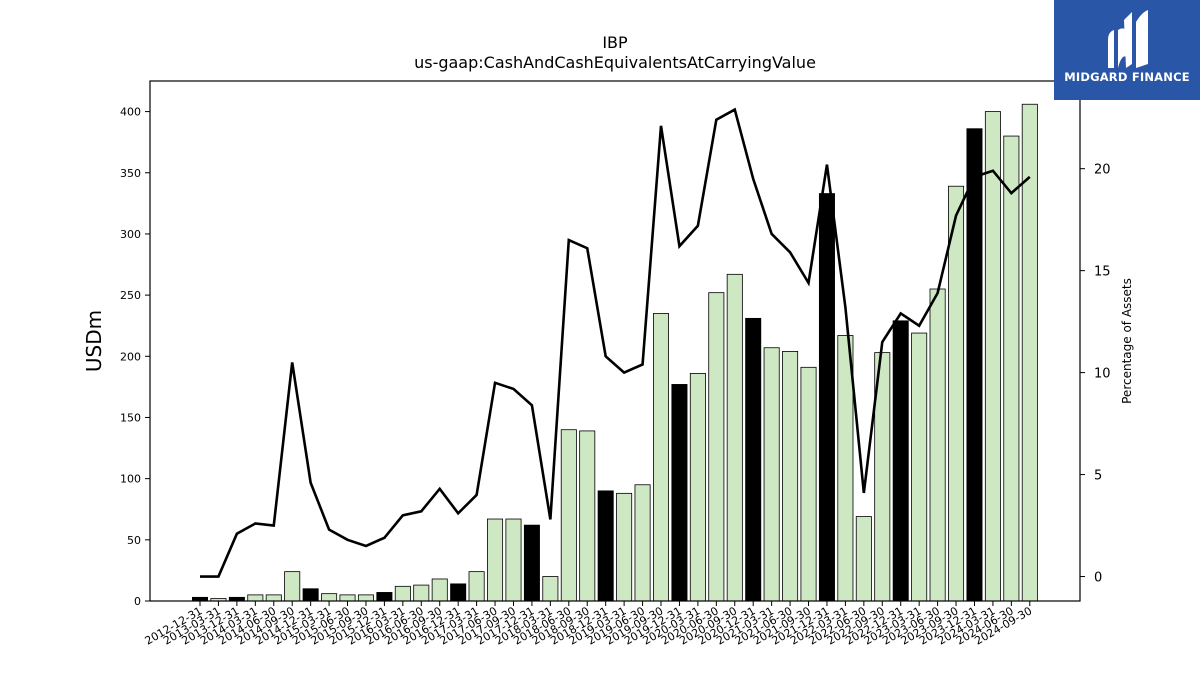 Image resolution: width=1200 pixels, height=675 pixels. I want to click on y-right-tick-label: 20, so click(1102, 170).